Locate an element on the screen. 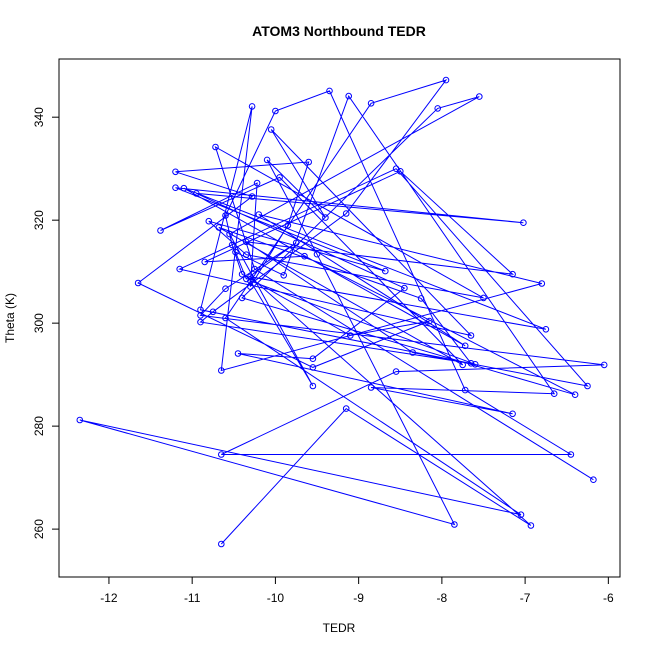 The width and height of the screenshot is (650, 650). x-tick-label: -11 is located at coordinates (192, 598).